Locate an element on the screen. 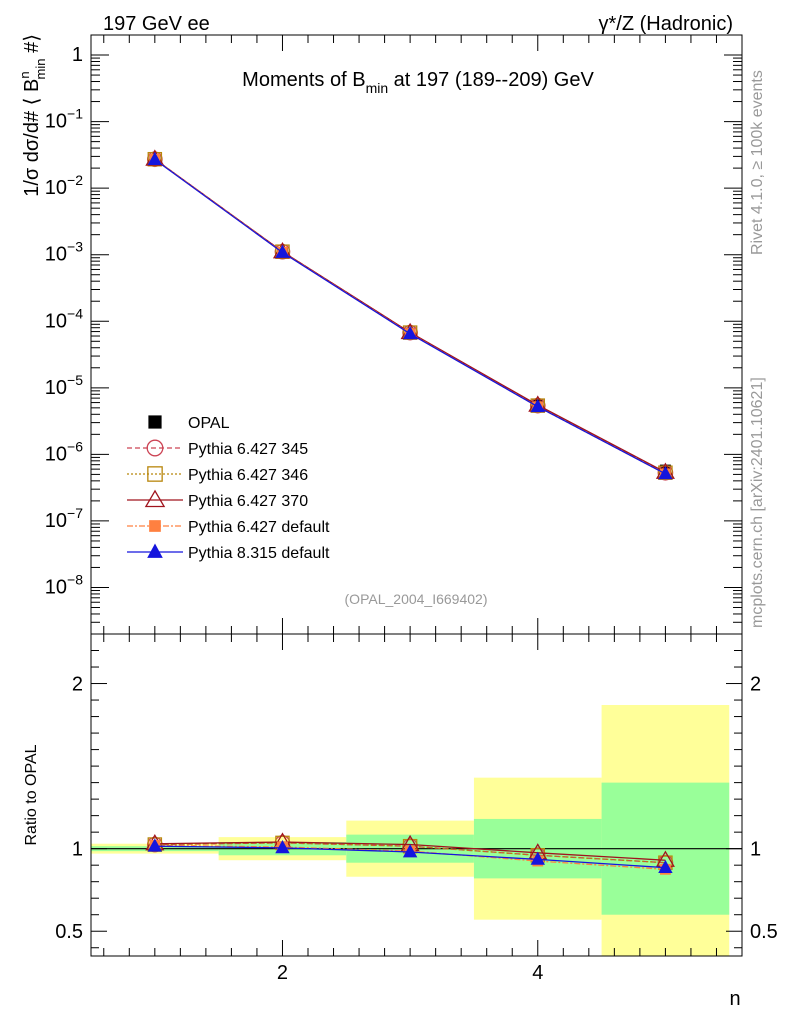 This screenshot has width=786, height=1024. legend-label: Pythia 6.427 370 is located at coordinates (248, 501).